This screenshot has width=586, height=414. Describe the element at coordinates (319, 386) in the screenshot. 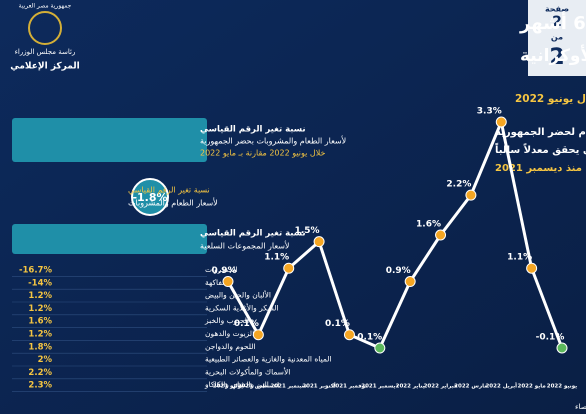

I see `x-tick-label: أكتوبر 2021` at that location.